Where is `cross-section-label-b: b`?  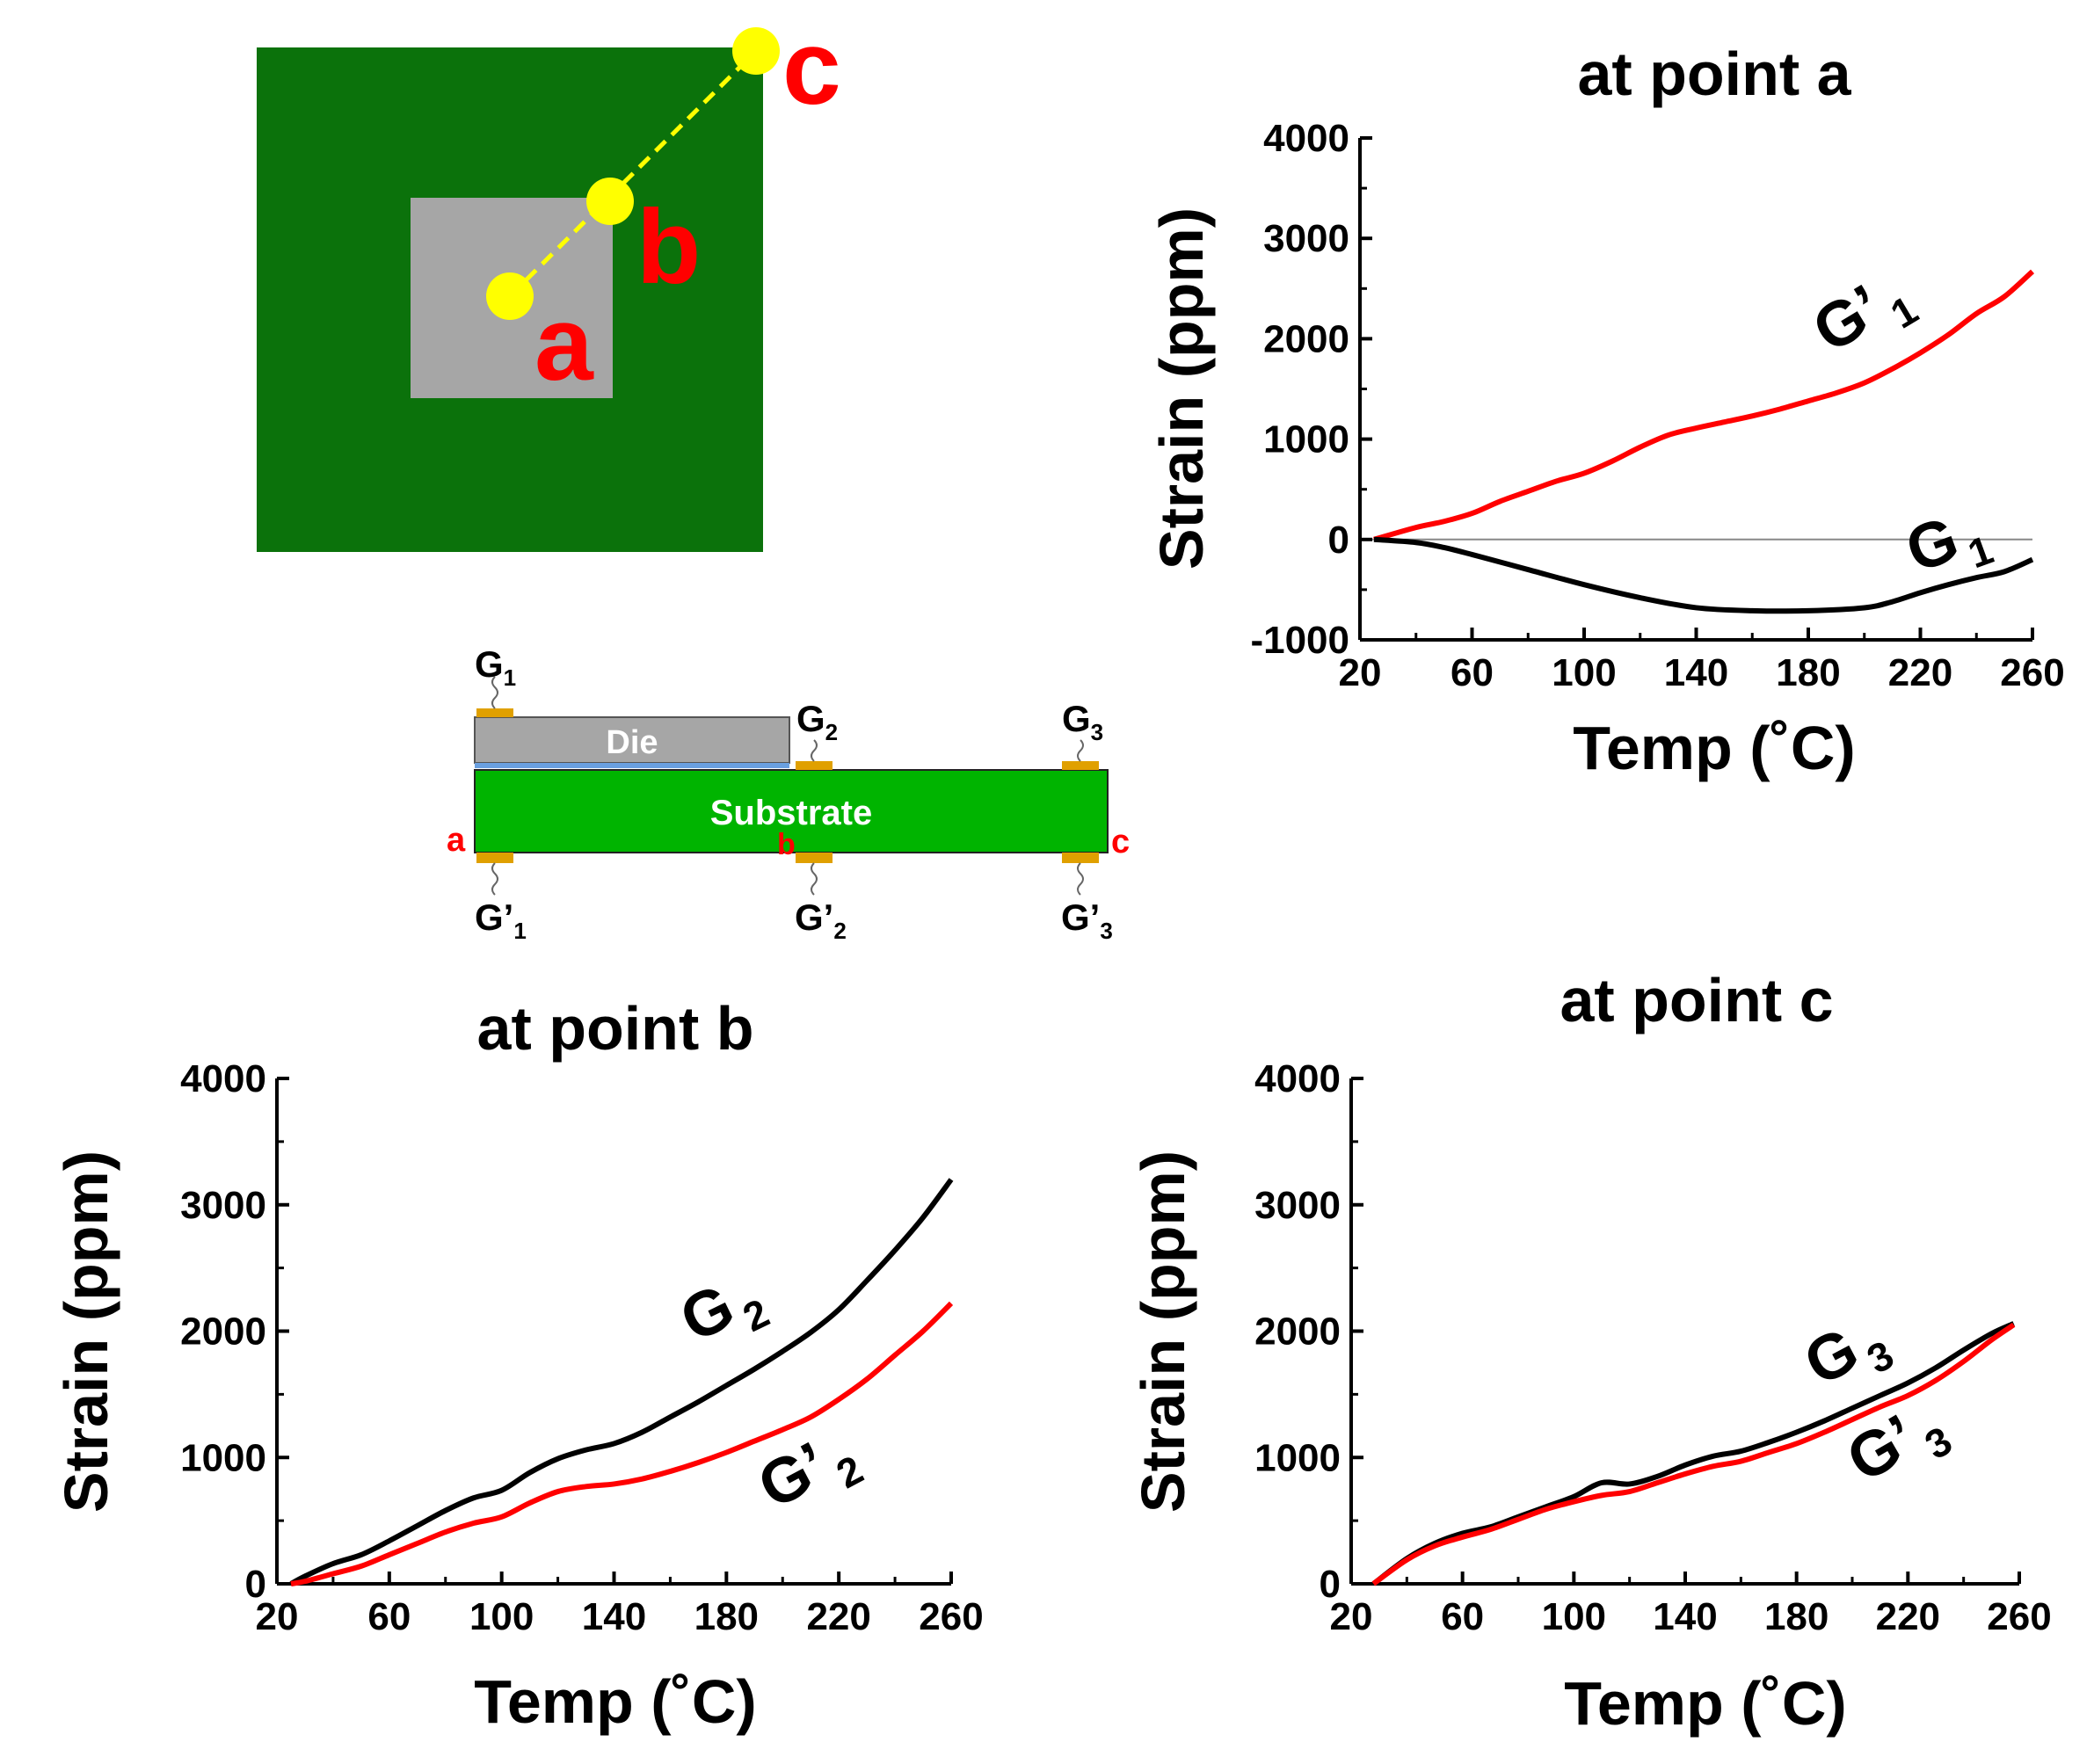 cross-section-label-b: b is located at coordinates (786, 844).